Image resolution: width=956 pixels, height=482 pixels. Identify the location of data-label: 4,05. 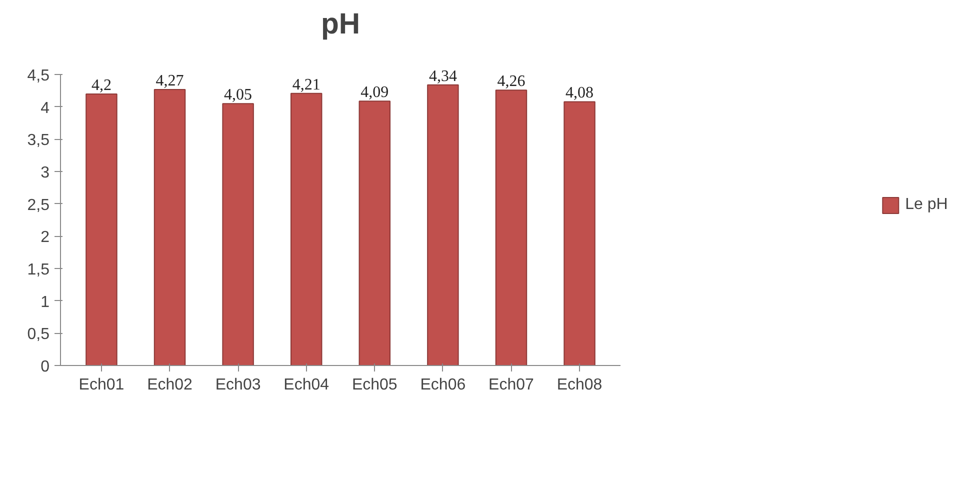
(238, 95).